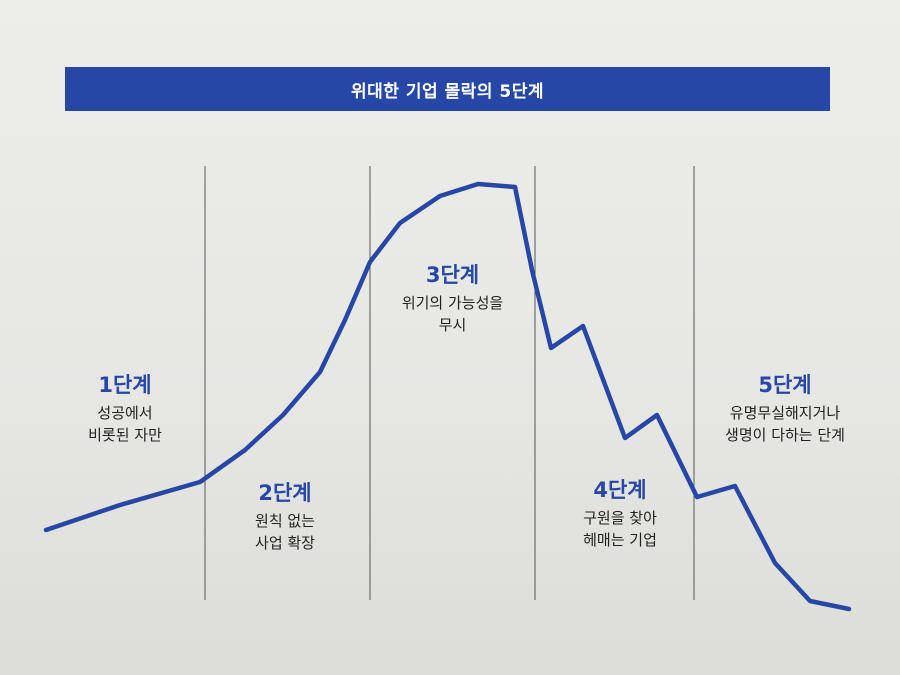 This screenshot has height=675, width=900. Describe the element at coordinates (125, 435) in the screenshot. I see `stage-1-desc-line-2: 비롯된 자만` at that location.